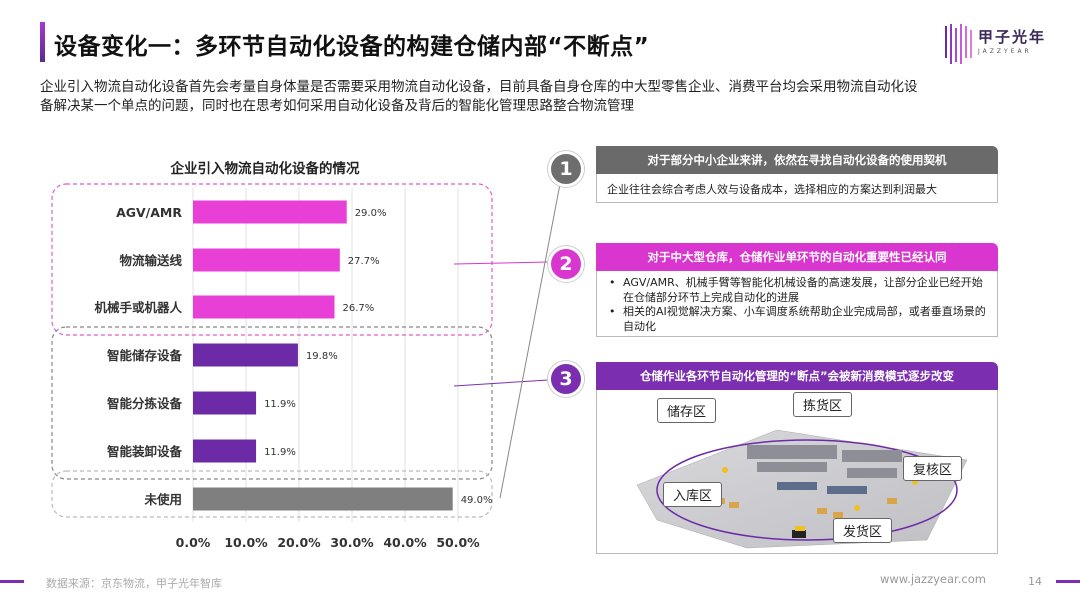 The height and width of the screenshot is (608, 1080). Describe the element at coordinates (150, 260) in the screenshot. I see `category-label: 物流输送线` at that location.